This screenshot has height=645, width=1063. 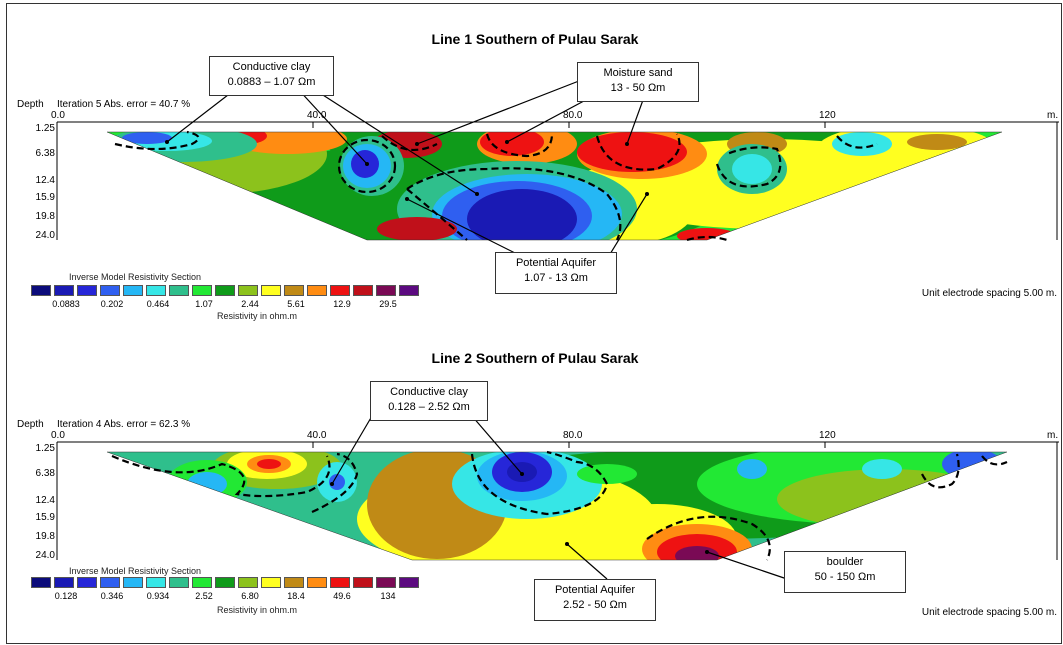 What do you see at coordinates (124, 104) in the screenshot?
I see `iteration-label: Iteration 5 Abs. error = 40.7 %` at bounding box center [124, 104].